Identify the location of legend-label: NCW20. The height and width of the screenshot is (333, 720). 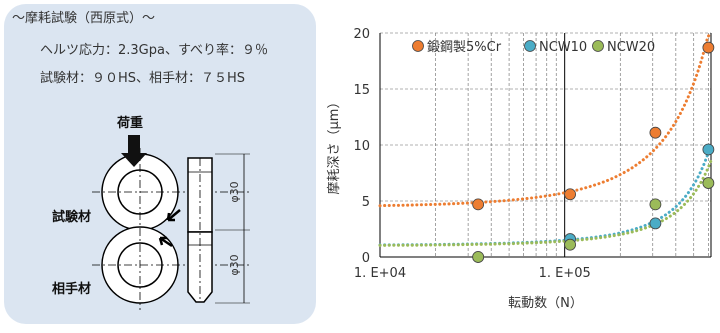
(631, 47).